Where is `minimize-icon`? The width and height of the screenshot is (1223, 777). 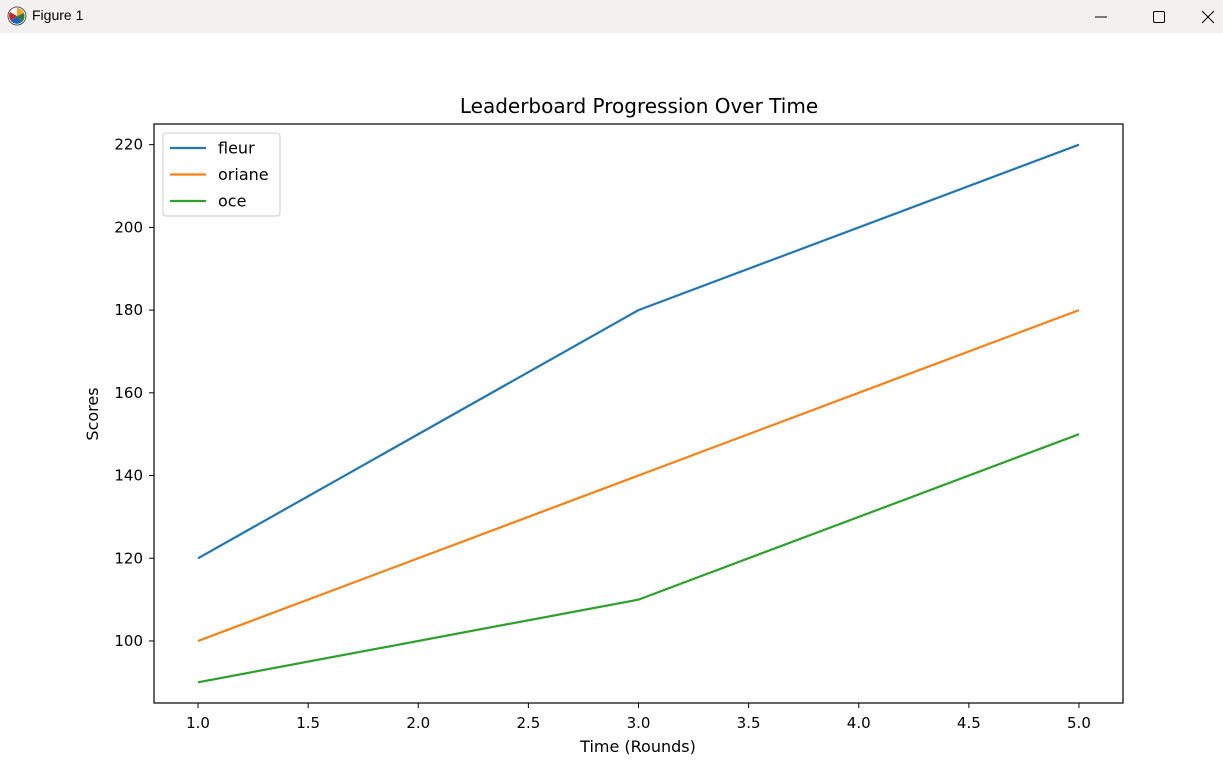
minimize-icon is located at coordinates (1101, 16).